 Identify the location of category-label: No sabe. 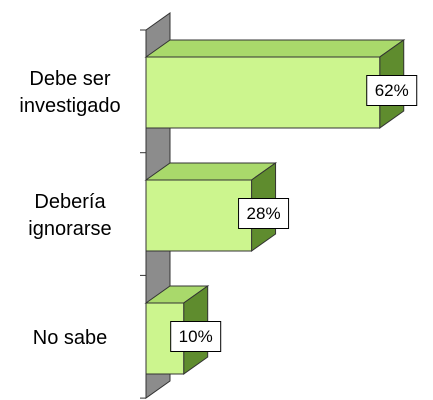
(70, 338).